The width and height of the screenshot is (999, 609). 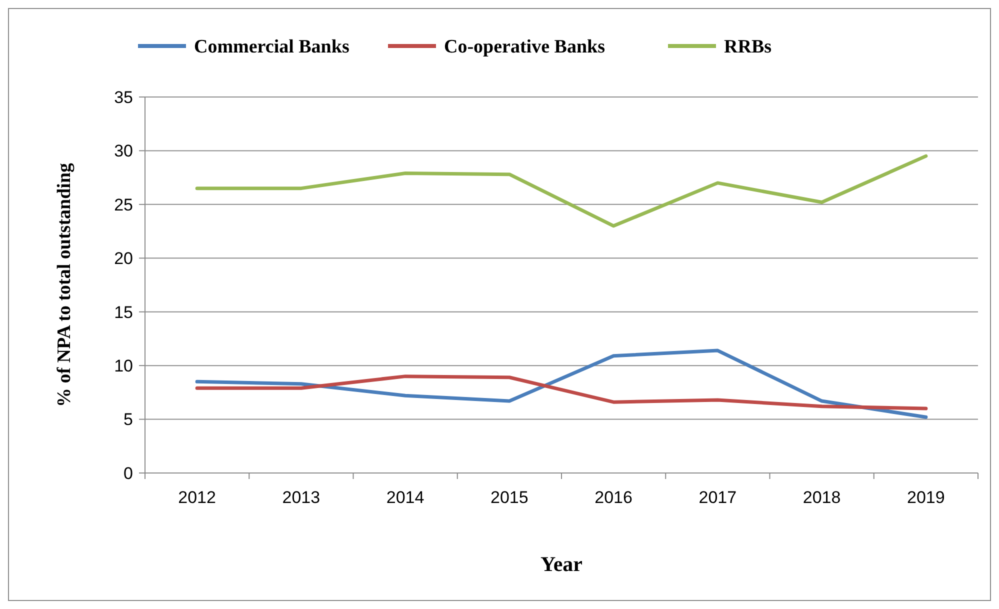 What do you see at coordinates (926, 497) in the screenshot?
I see `x-tick-label: 2019` at bounding box center [926, 497].